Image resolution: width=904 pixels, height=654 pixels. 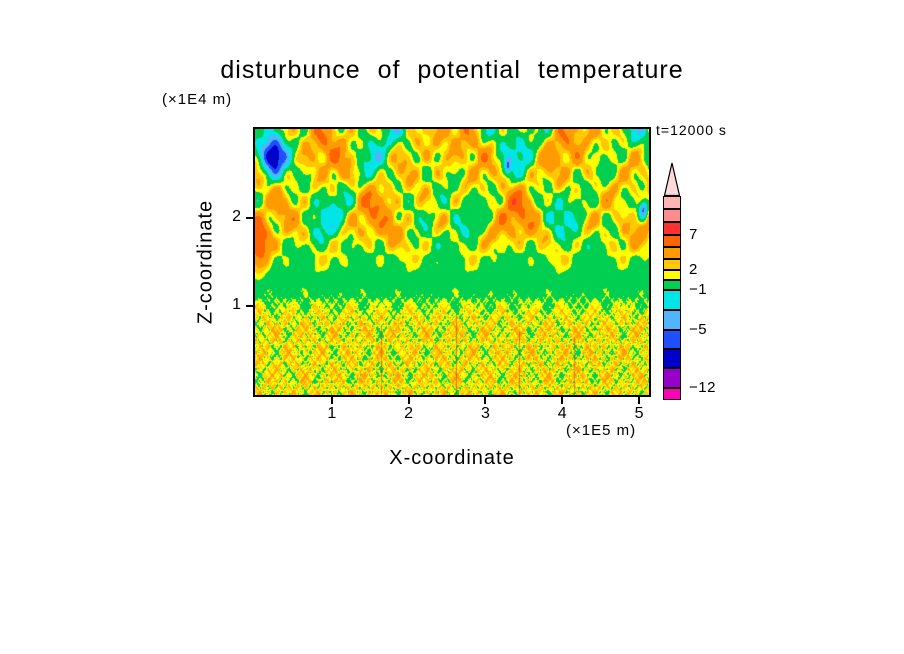 I want to click on x-tick-label: 4, so click(x=562, y=413).